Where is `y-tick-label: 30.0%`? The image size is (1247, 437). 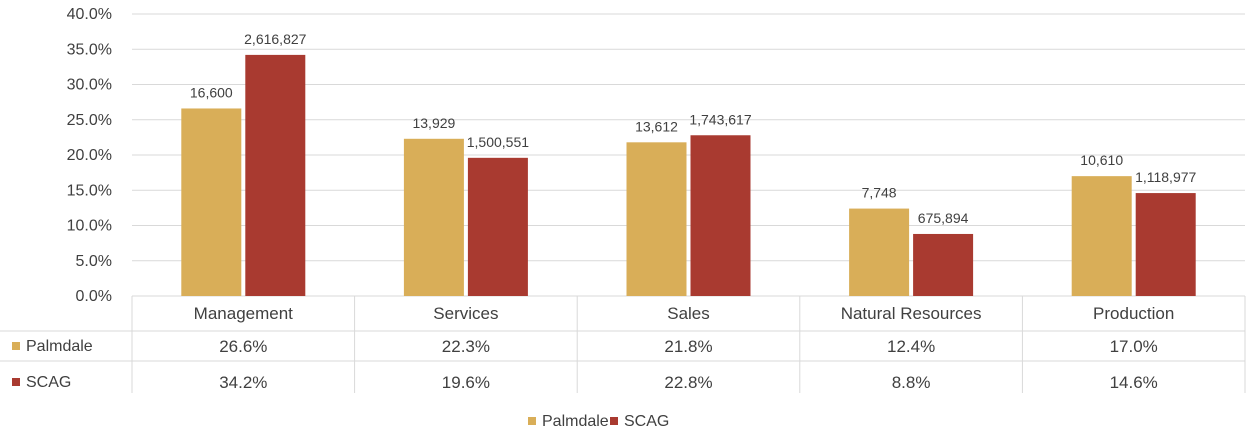
y-tick-label: 30.0% is located at coordinates (89, 85).